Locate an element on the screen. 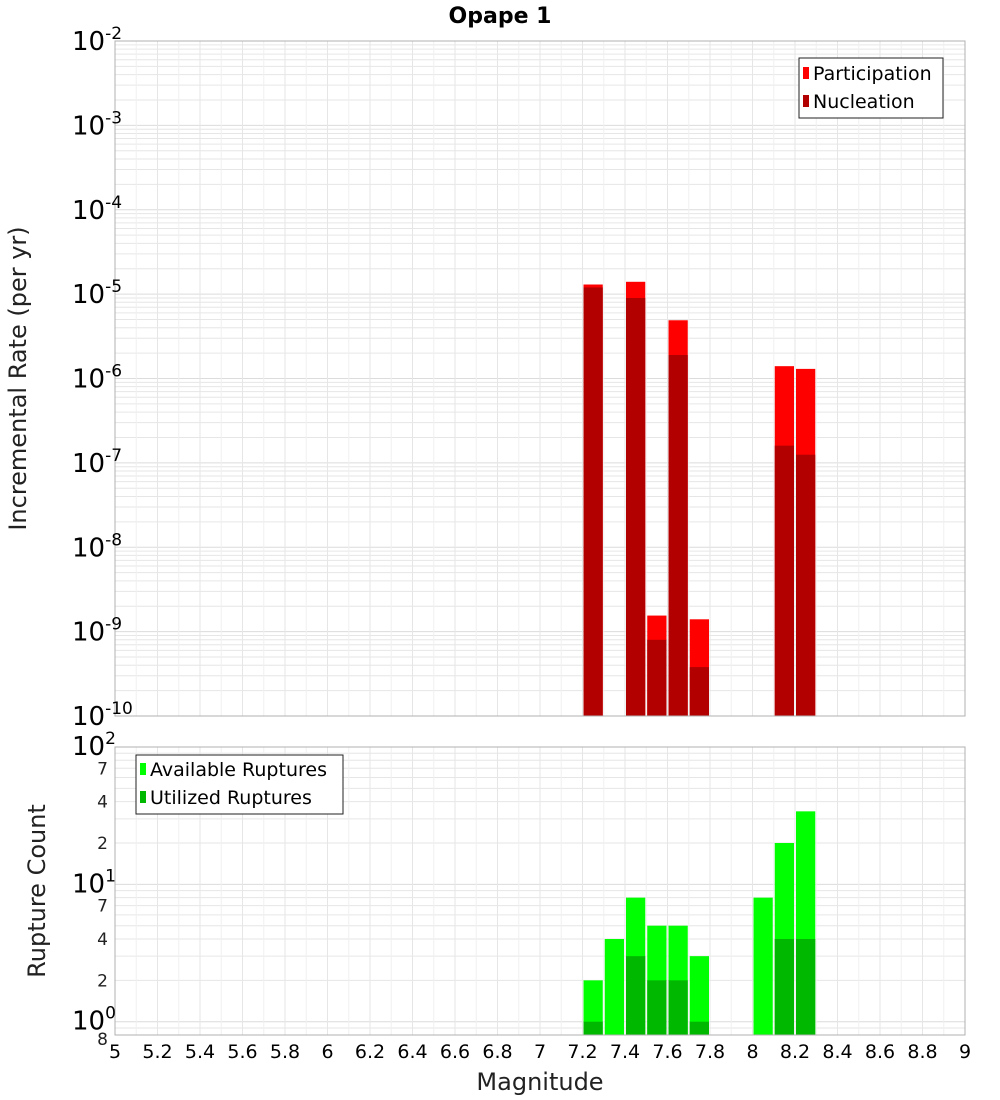 This screenshot has width=1000, height=1100. x-tick-label: 5.8 is located at coordinates (285, 1052).